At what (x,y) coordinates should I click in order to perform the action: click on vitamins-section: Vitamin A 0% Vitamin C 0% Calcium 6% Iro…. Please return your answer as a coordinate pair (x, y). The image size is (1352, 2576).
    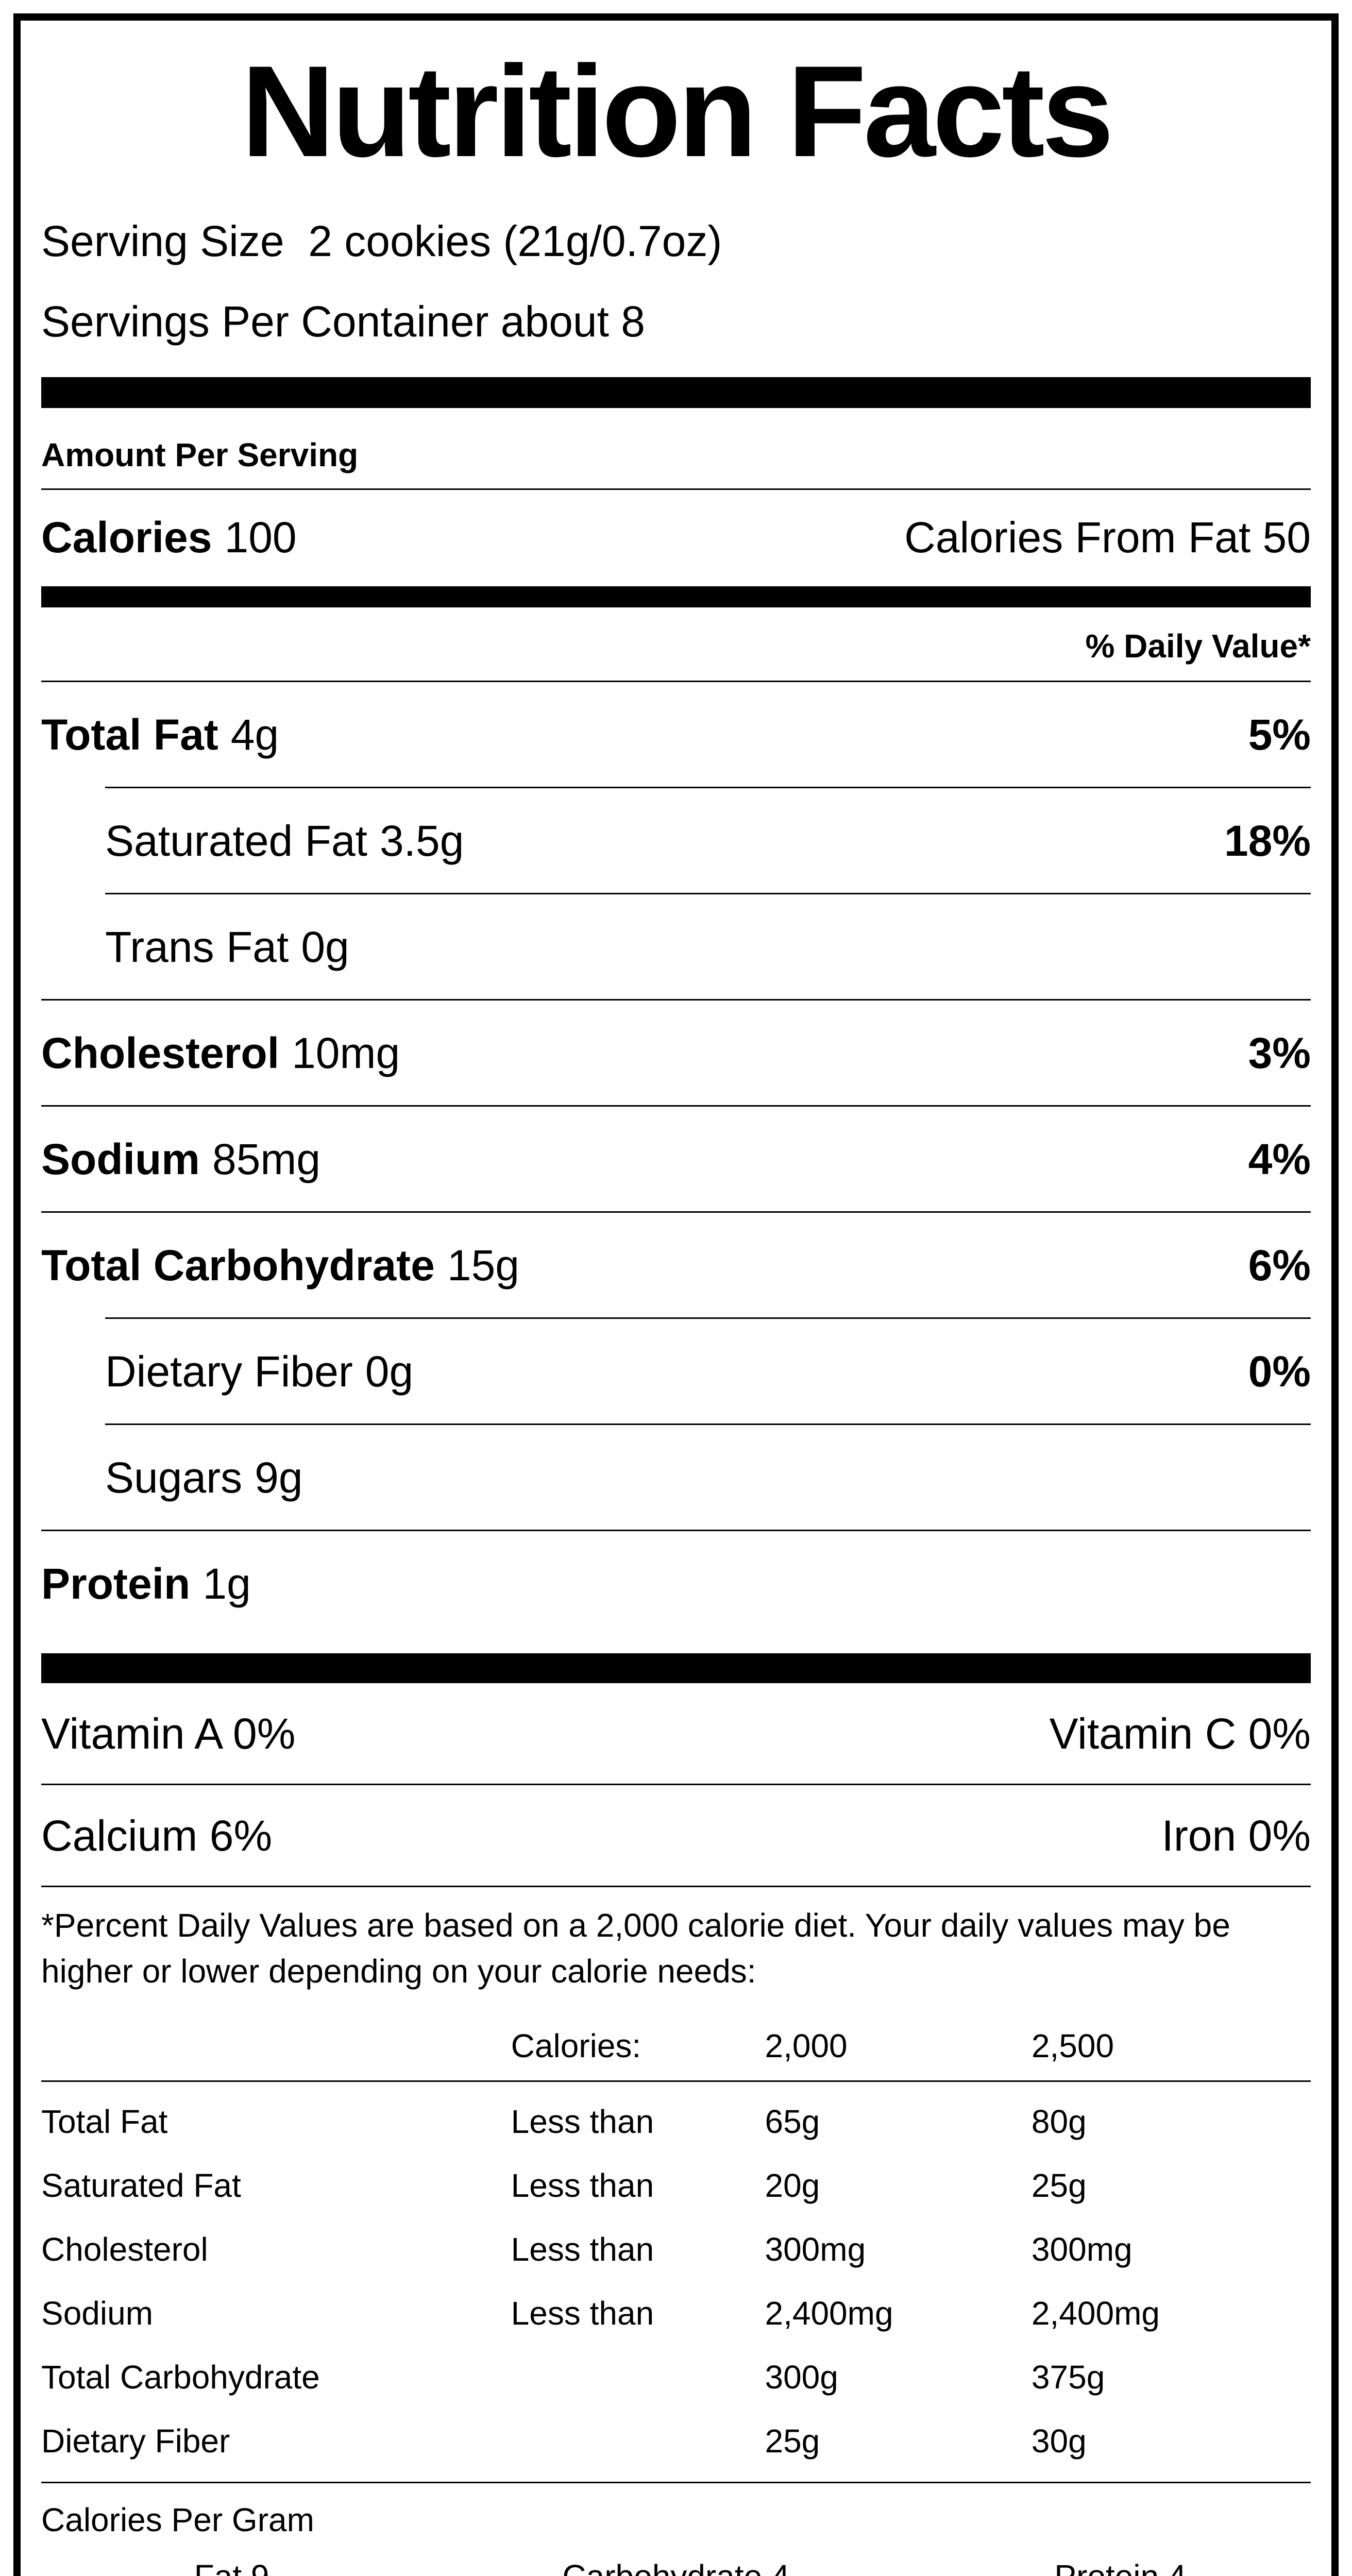
    Looking at the image, I should click on (676, 1785).